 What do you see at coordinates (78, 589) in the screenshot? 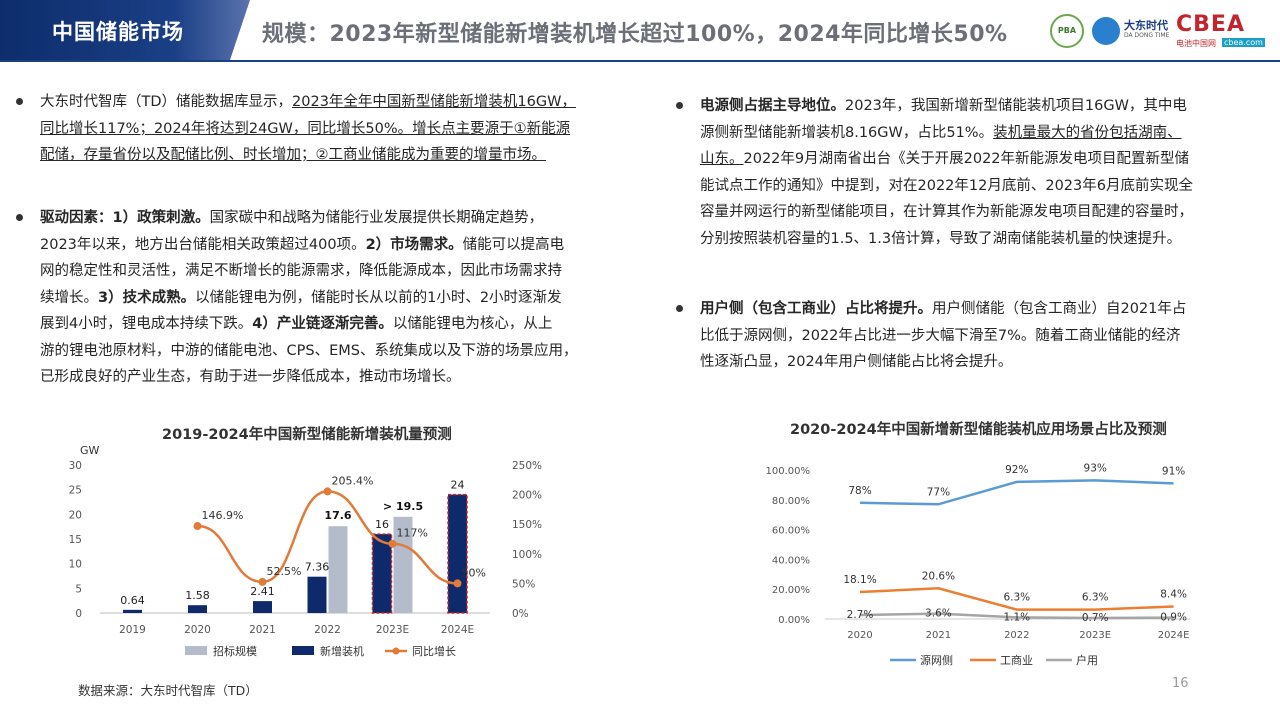
I see `y-tick-label: 5` at bounding box center [78, 589].